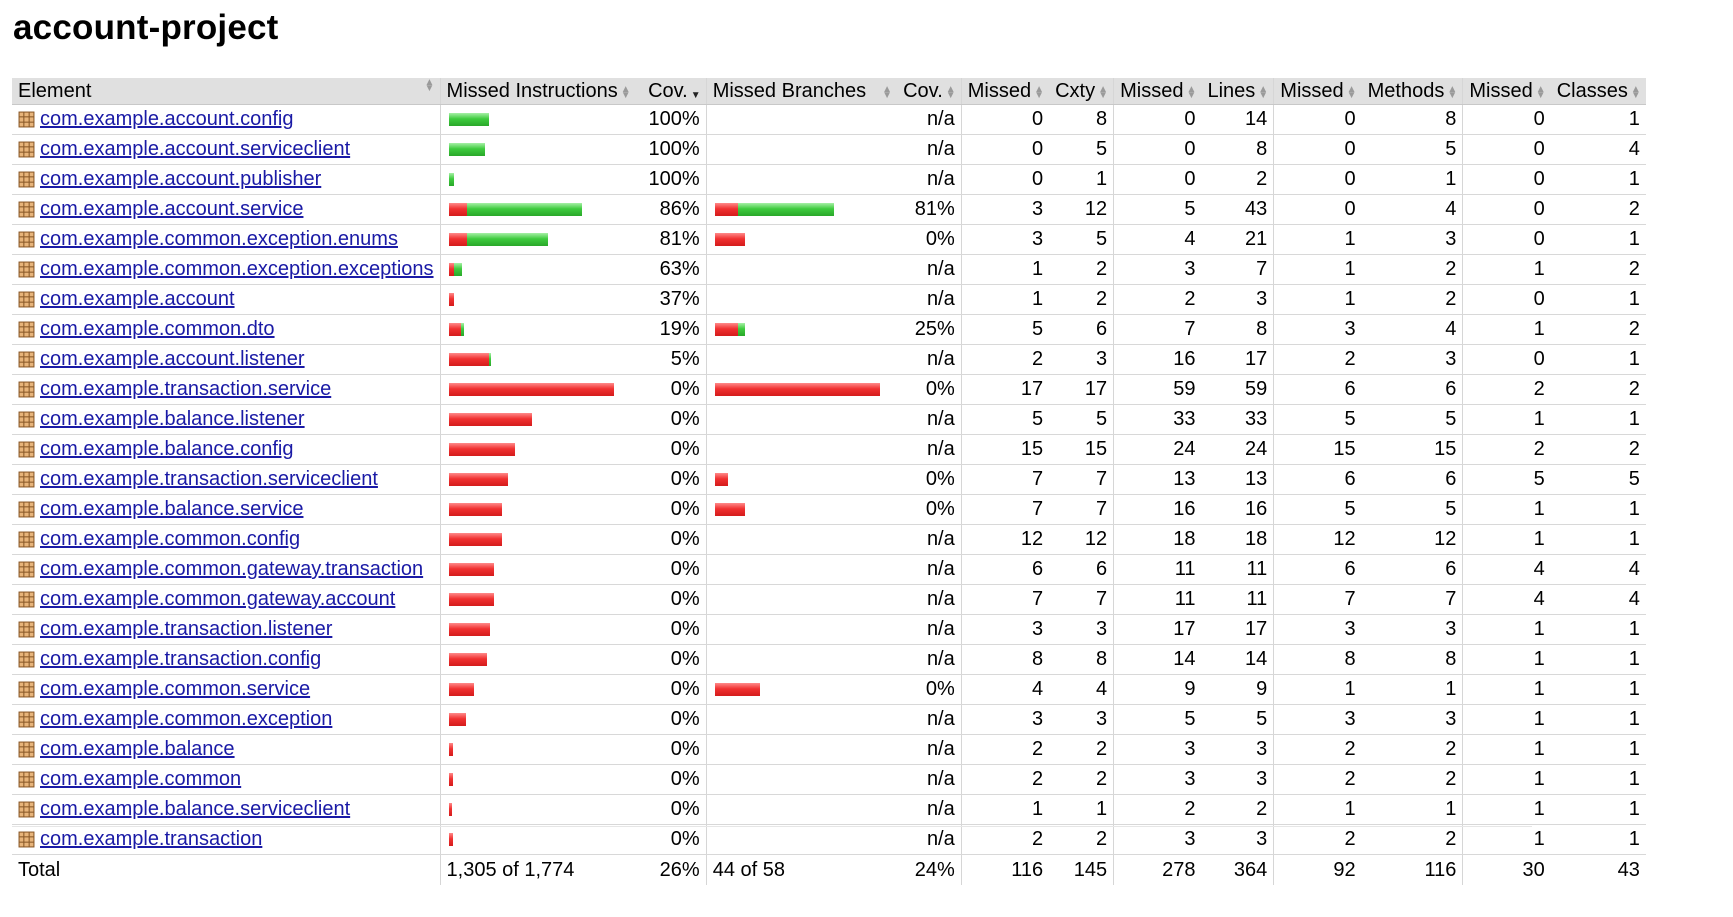 Image resolution: width=1733 pixels, height=917 pixels. Describe the element at coordinates (167, 119) in the screenshot. I see `package-link: com.example.account.config` at that location.